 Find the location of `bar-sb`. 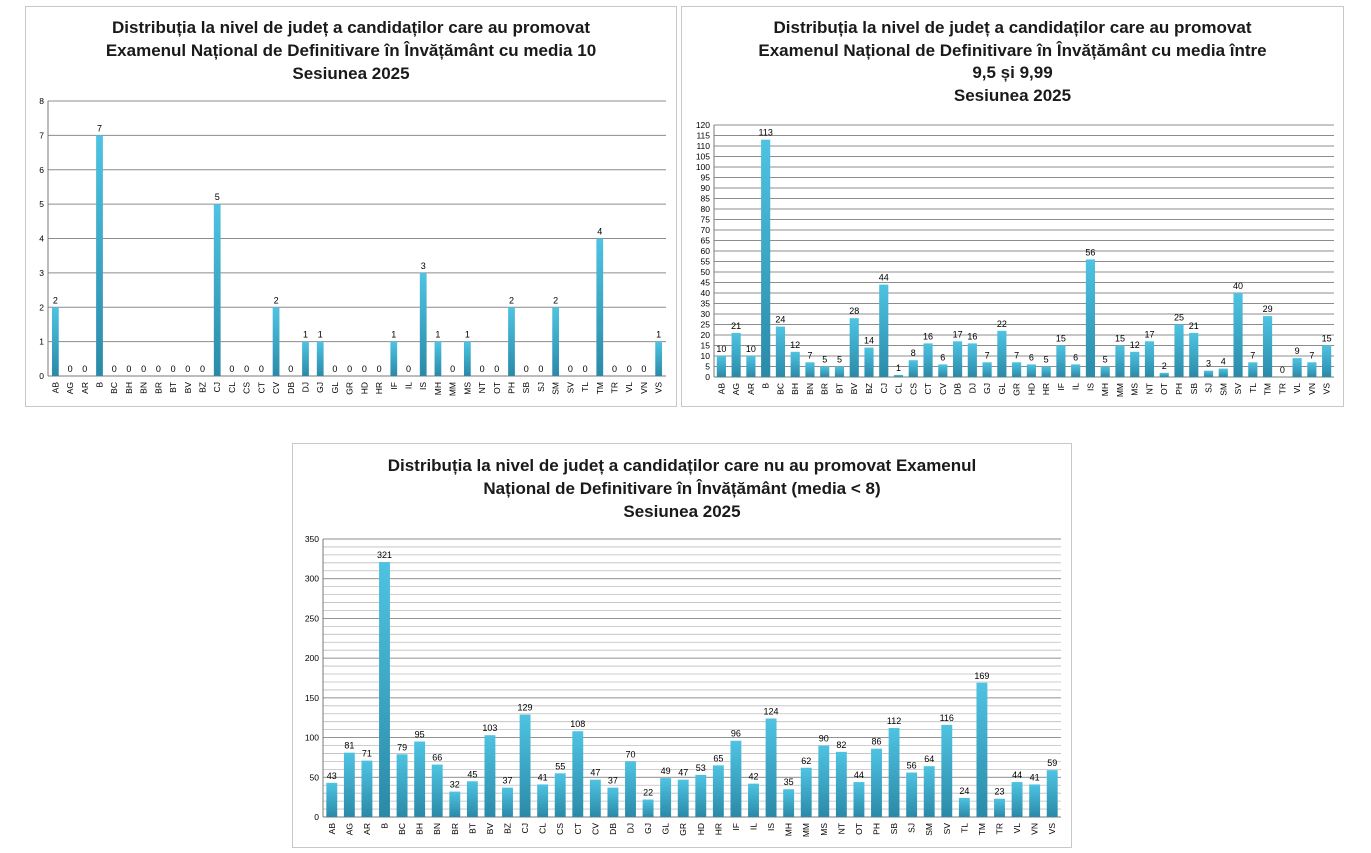

bar-sb is located at coordinates (894, 772).